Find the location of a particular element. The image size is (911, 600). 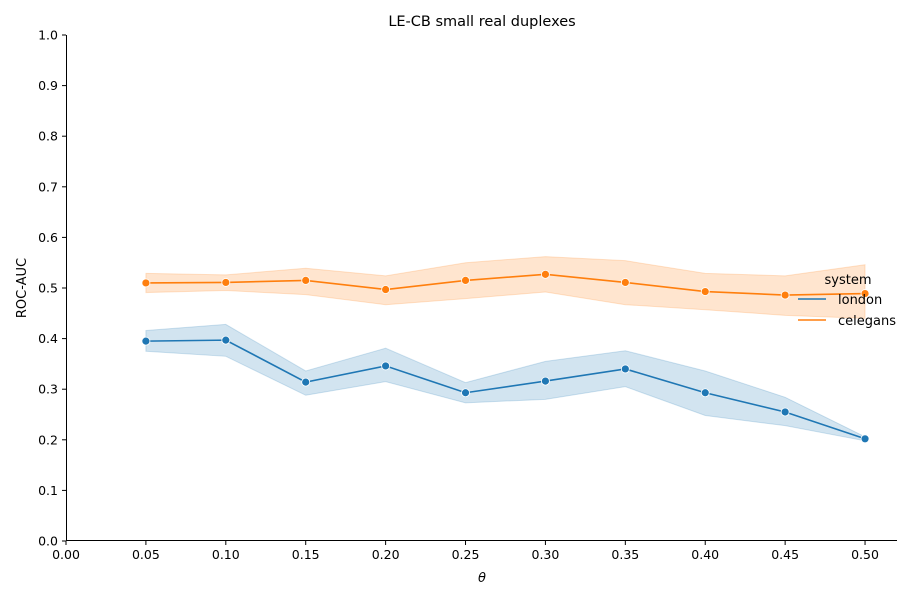

x-tick-label: 0.50 is located at coordinates (865, 554).